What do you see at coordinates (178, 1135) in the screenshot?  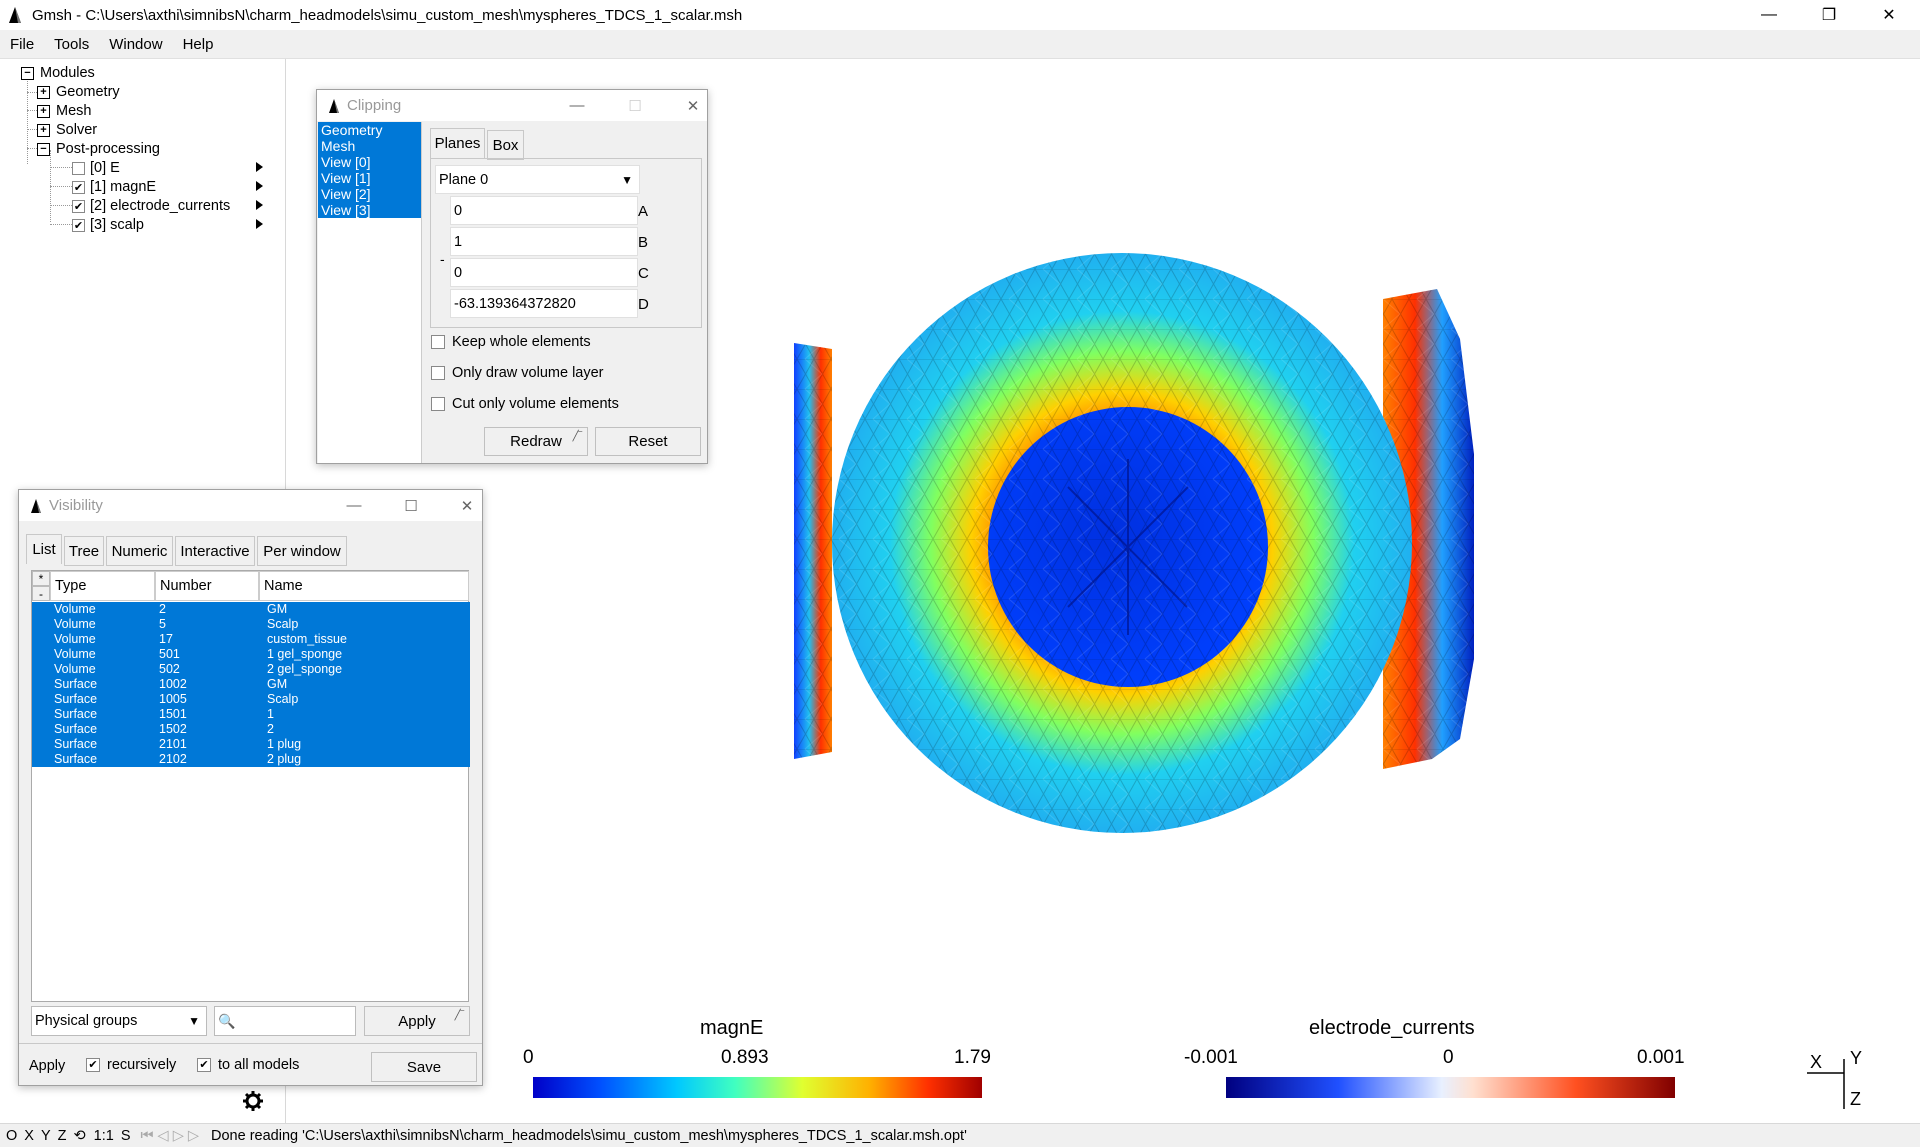 I see `play-icon: ▷` at bounding box center [178, 1135].